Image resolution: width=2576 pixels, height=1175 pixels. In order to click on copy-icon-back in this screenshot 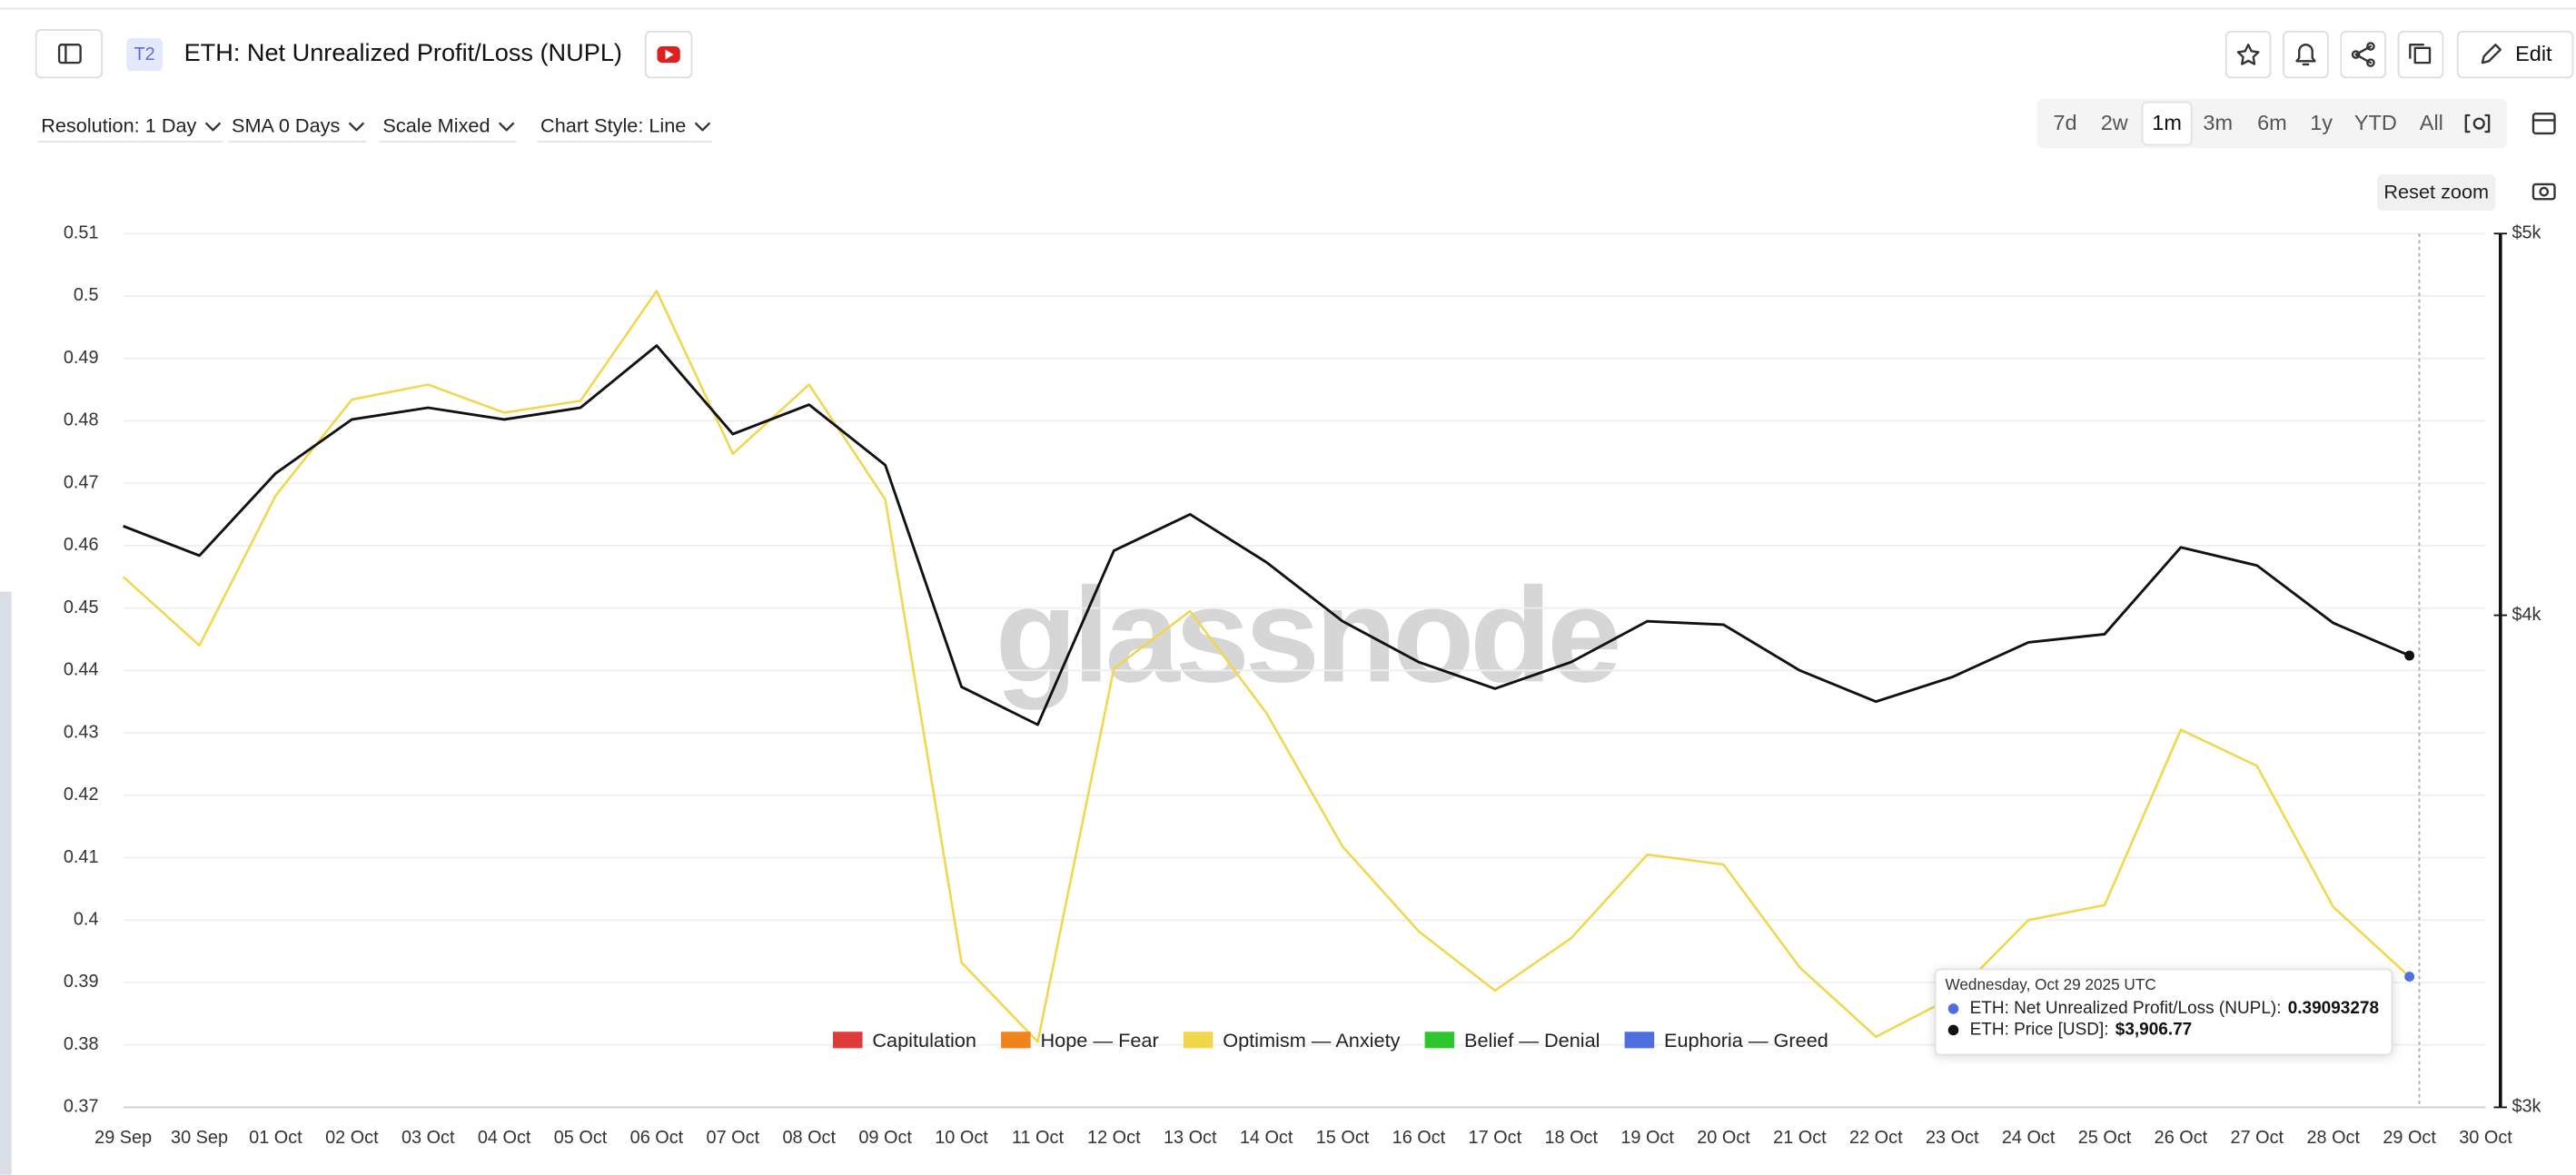, I will do `click(2416, 51)`.